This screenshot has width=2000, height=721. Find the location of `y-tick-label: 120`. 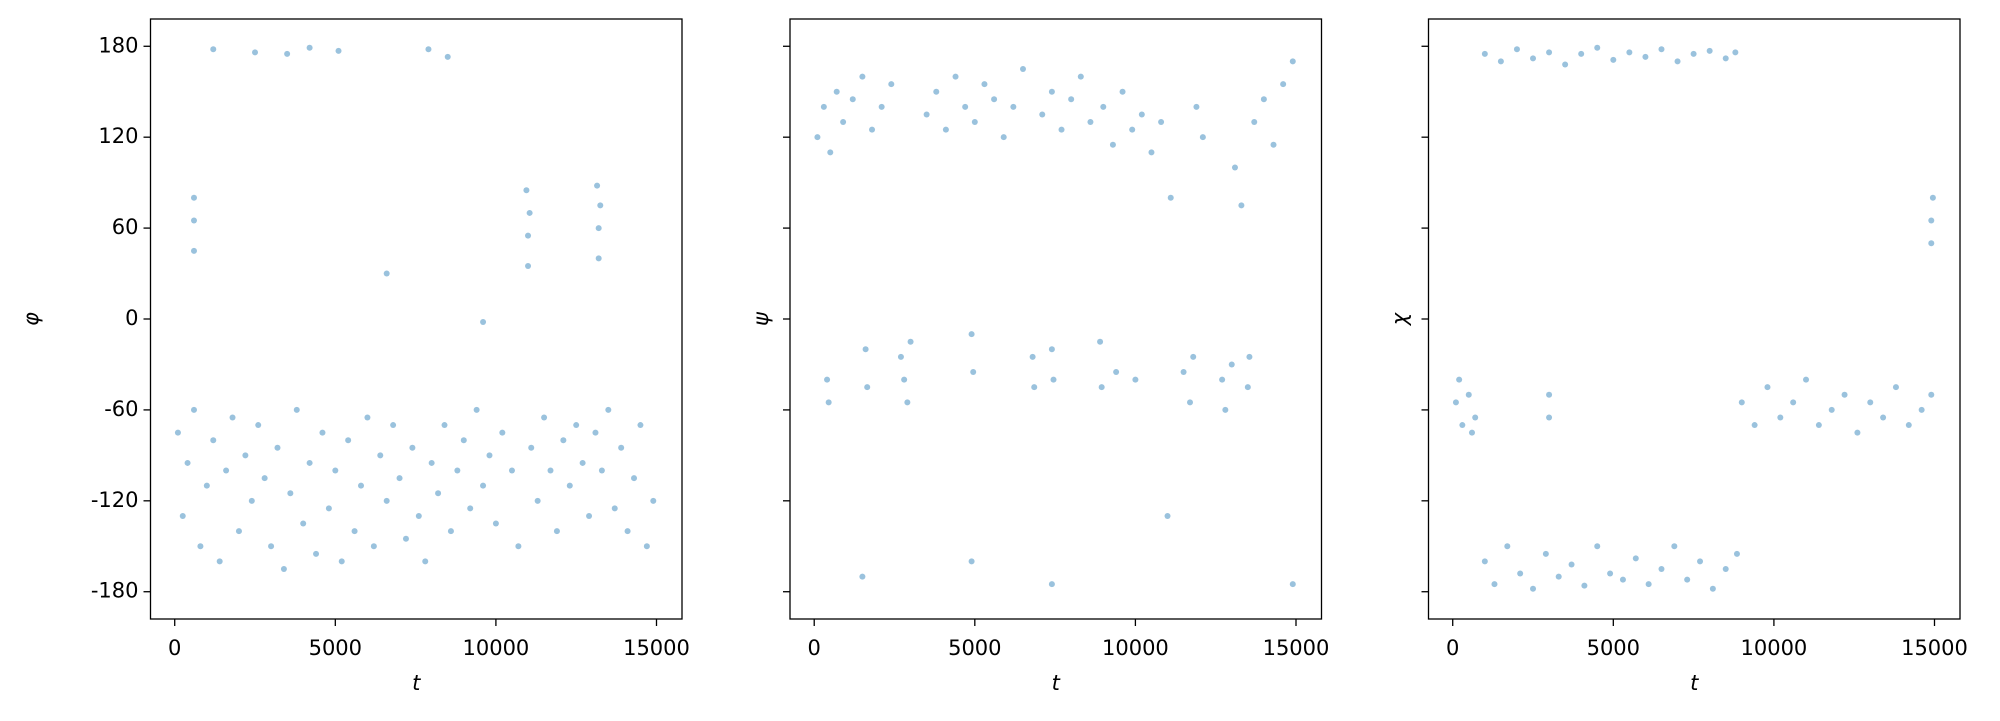

y-tick-label: 120 is located at coordinates (118, 136).